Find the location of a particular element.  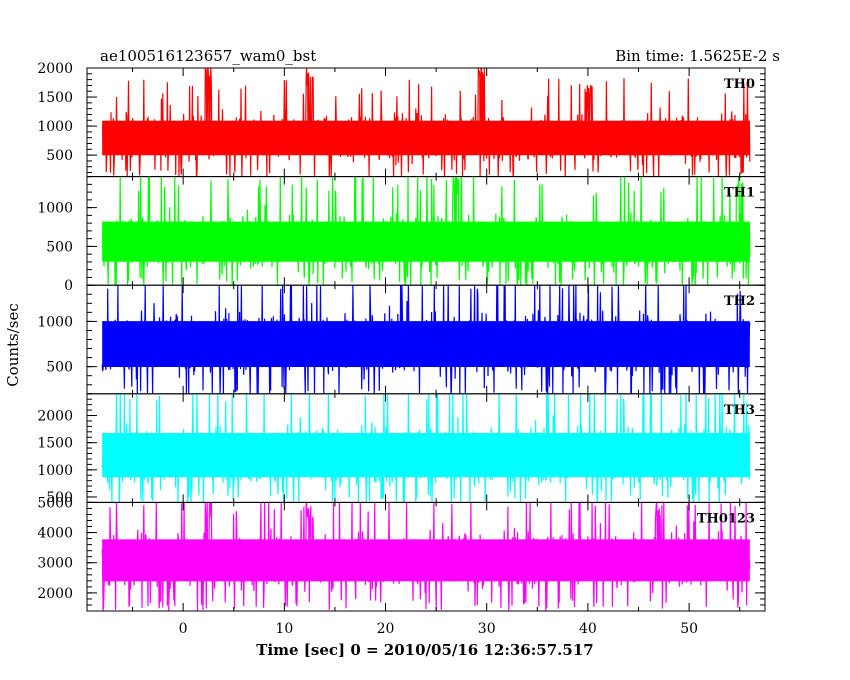

x-tick-label: 20 is located at coordinates (386, 629).